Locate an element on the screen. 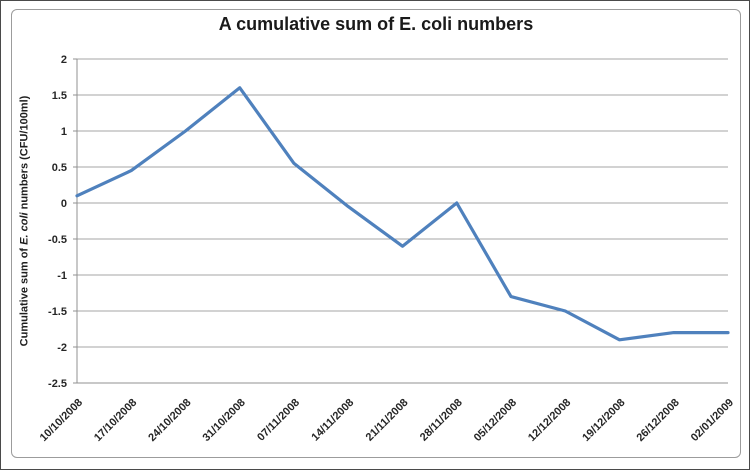  y-tick-label: -2.5 is located at coordinates (57, 384).